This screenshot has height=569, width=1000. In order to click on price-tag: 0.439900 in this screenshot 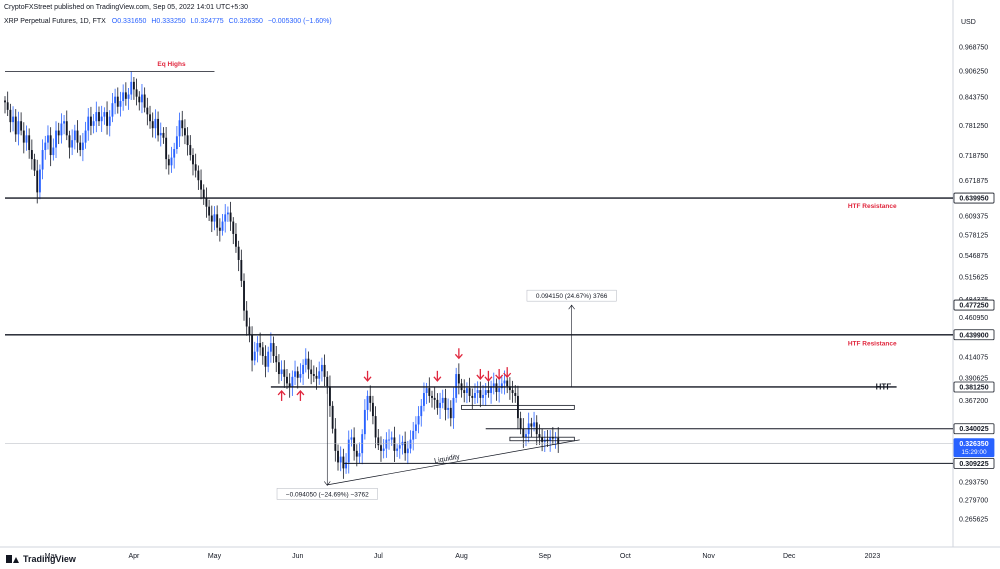, I will do `click(974, 335)`.